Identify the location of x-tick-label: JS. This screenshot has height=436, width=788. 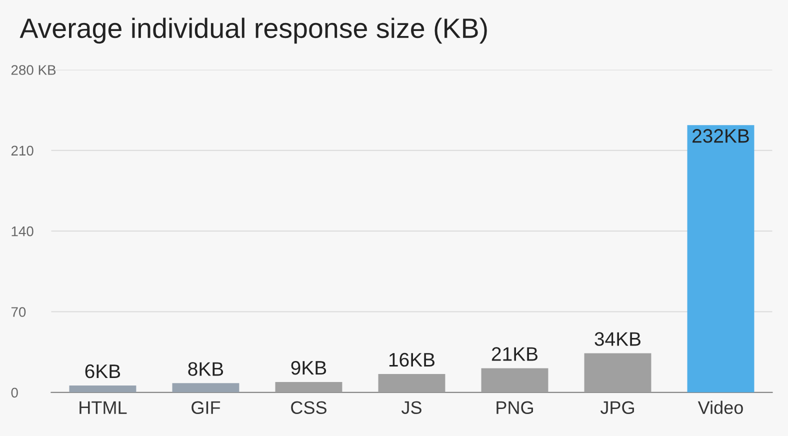
(411, 407).